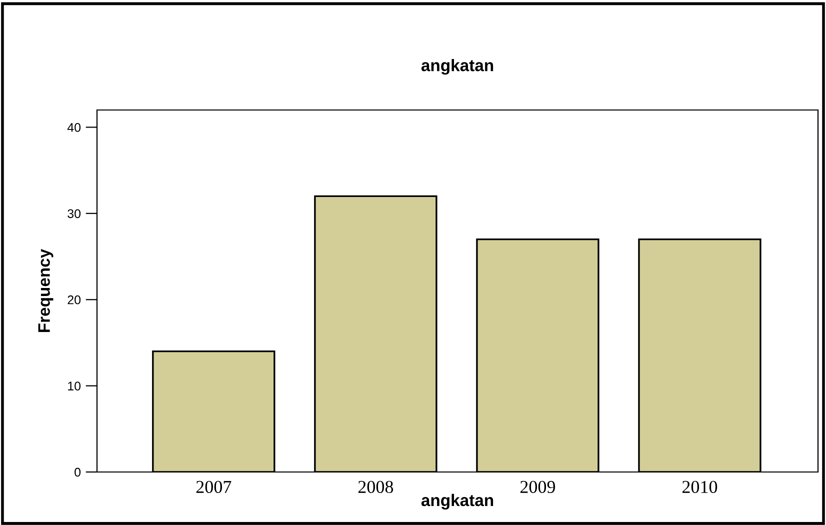  Describe the element at coordinates (457, 502) in the screenshot. I see `x-axis-title: angkatan` at that location.